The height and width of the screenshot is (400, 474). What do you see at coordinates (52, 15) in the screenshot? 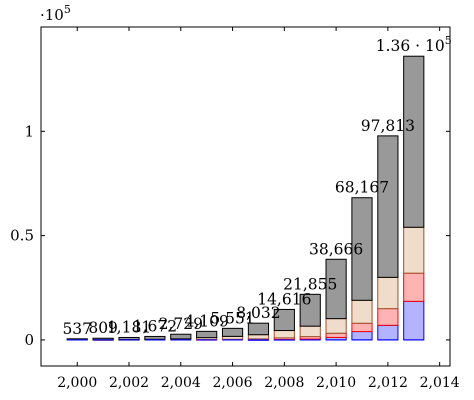
I see `y-scale-base: ·10` at bounding box center [52, 15].